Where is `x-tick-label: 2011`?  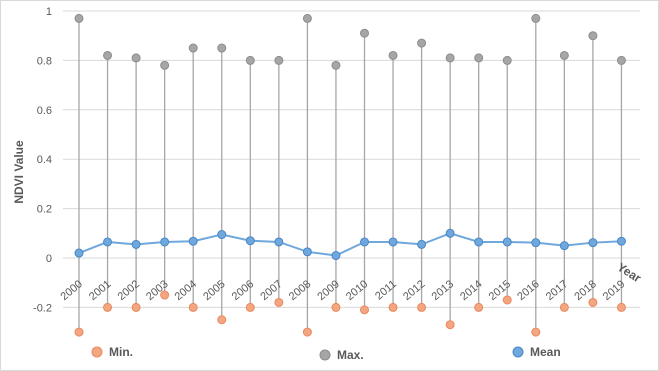 x-tick-label: 2011 is located at coordinates (386, 290).